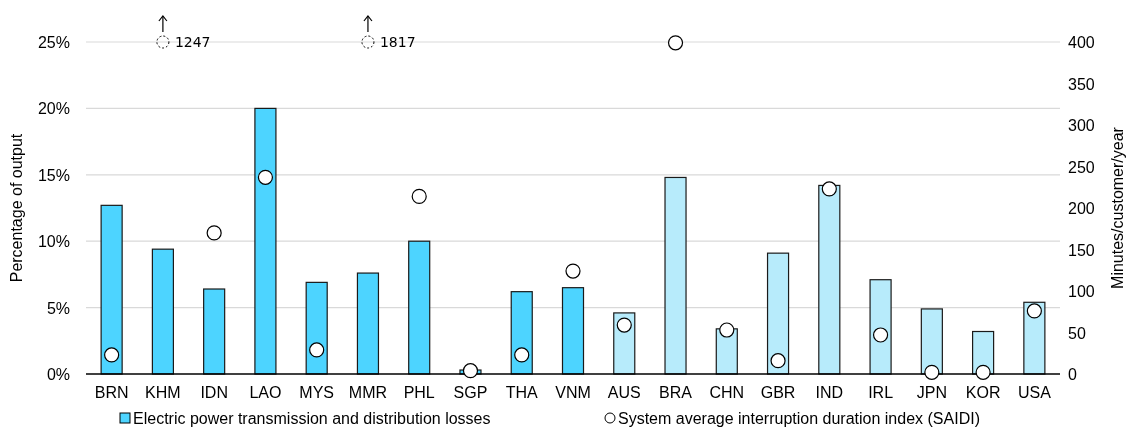  I want to click on y2-tick-label: 0, so click(1072, 374).